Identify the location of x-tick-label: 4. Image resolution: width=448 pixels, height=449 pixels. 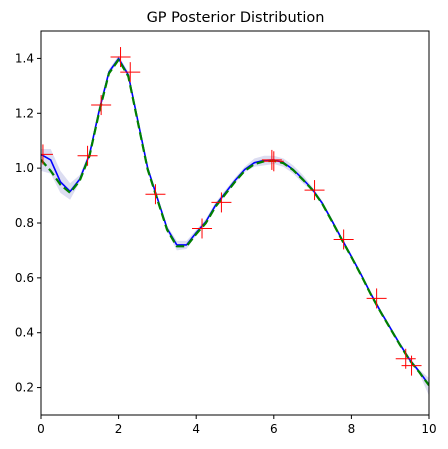
(196, 429).